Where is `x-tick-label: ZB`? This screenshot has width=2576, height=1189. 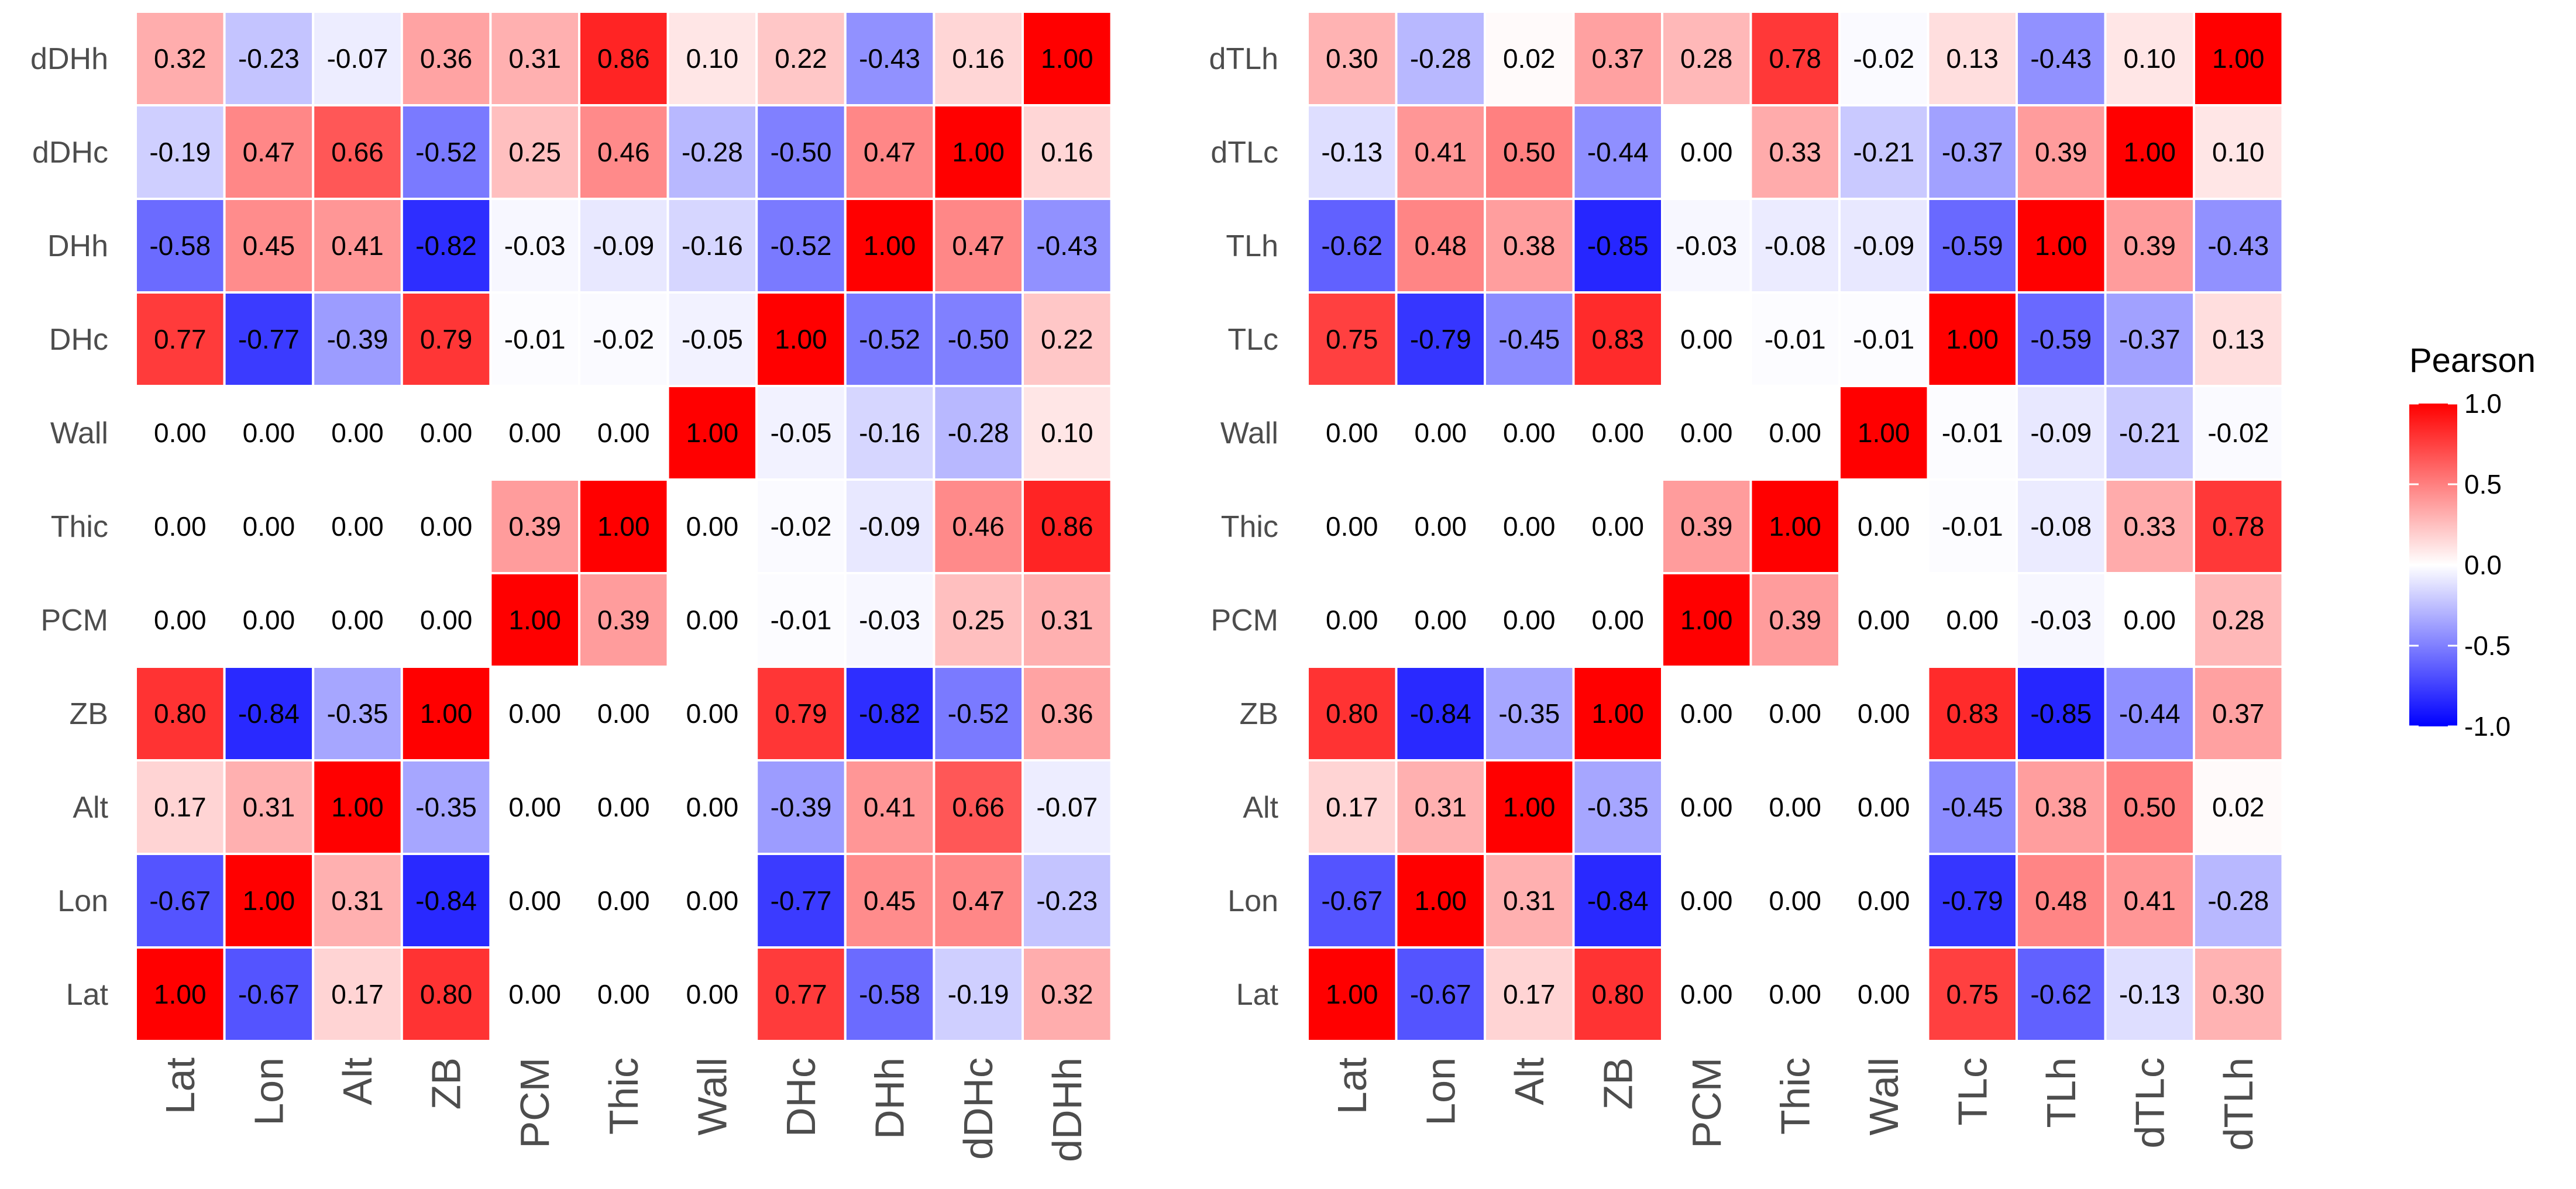 x-tick-label: ZB is located at coordinates (447, 1083).